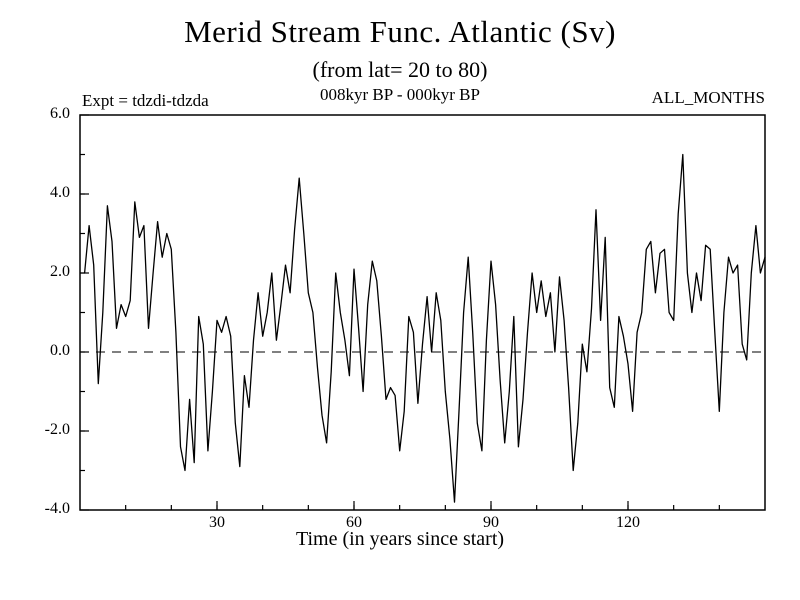  I want to click on y-tick-label: 0.0, so click(60, 350).